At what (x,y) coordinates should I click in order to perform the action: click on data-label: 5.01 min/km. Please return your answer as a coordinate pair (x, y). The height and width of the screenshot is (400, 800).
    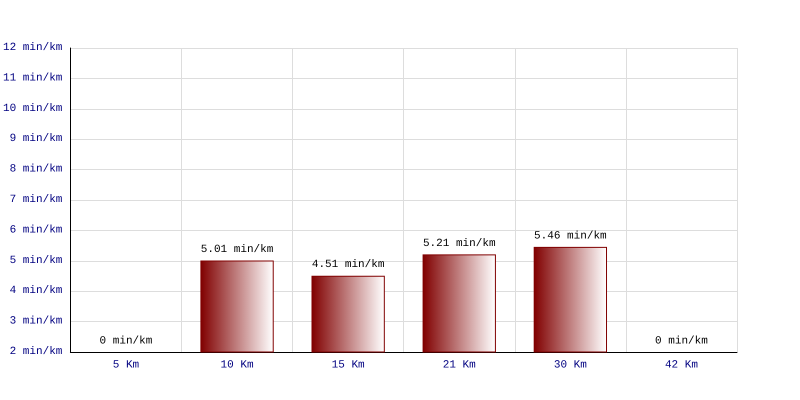
    Looking at the image, I should click on (237, 250).